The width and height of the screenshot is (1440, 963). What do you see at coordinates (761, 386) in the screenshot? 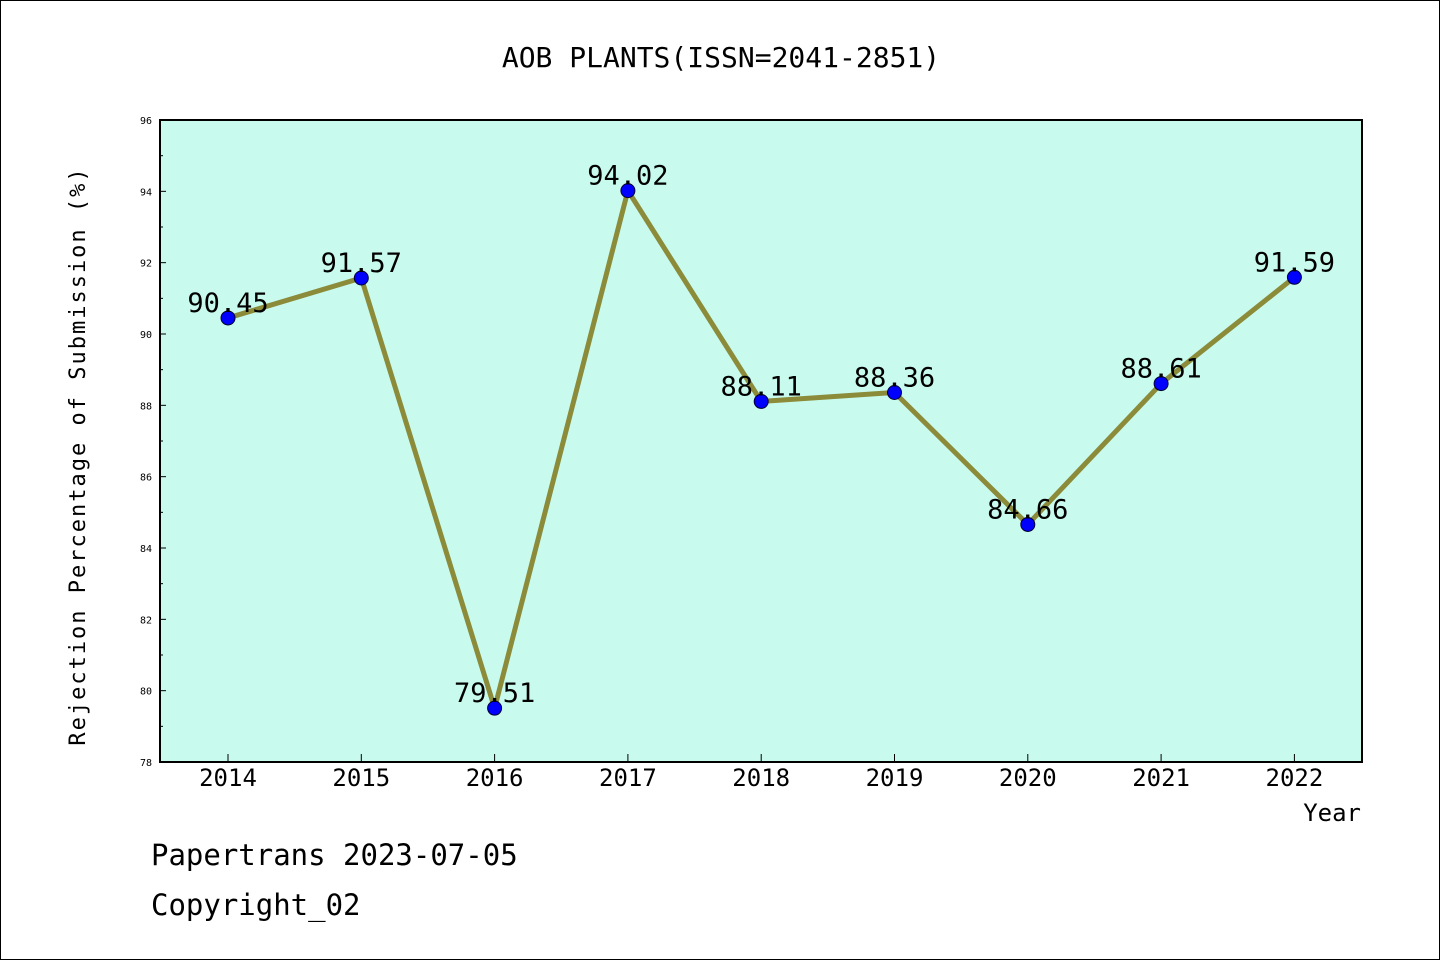
I see `data-label: 88.11` at bounding box center [761, 386].